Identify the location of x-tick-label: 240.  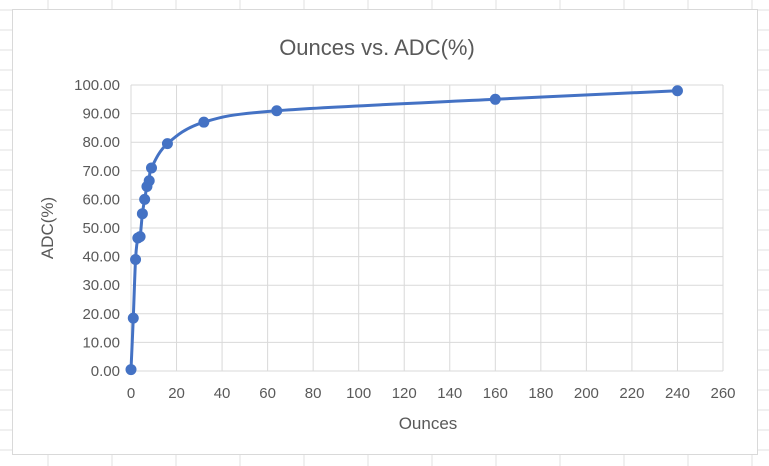
(677, 393).